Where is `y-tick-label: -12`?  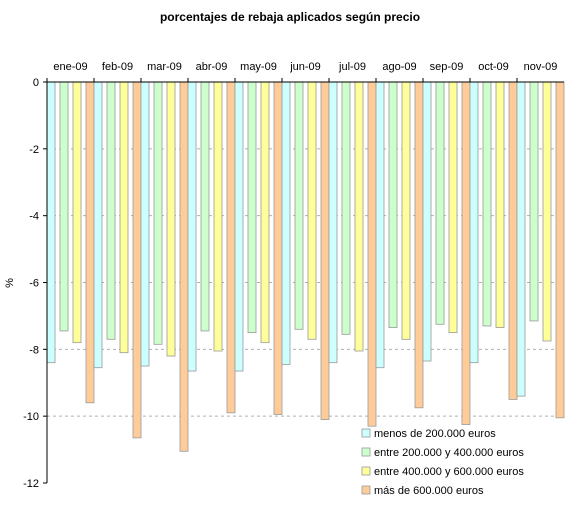 y-tick-label: -12 is located at coordinates (31, 484).